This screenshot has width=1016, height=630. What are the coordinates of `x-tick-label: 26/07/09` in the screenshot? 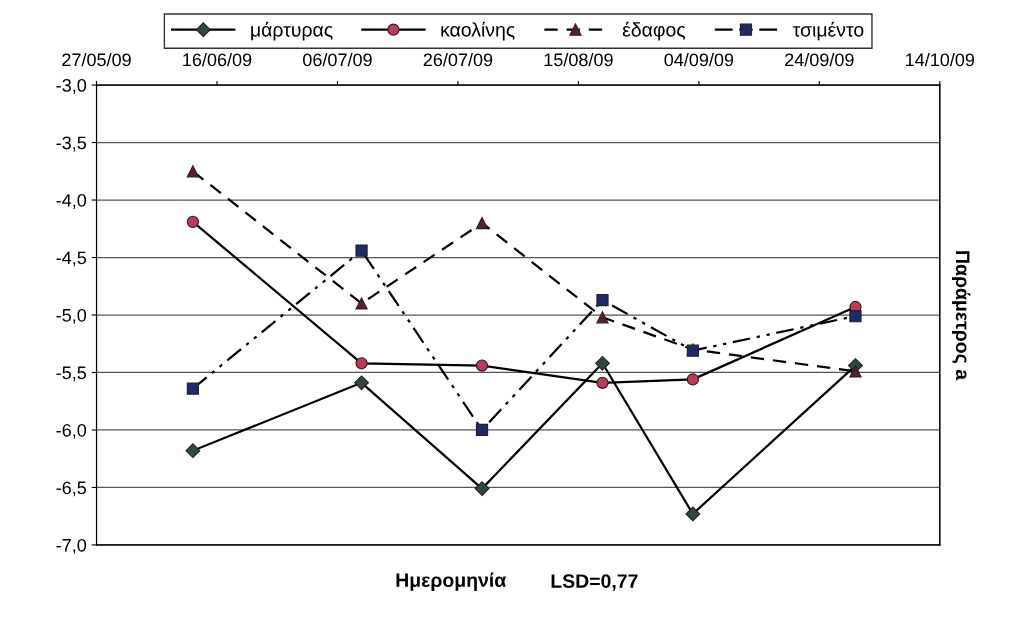 It's located at (458, 59).